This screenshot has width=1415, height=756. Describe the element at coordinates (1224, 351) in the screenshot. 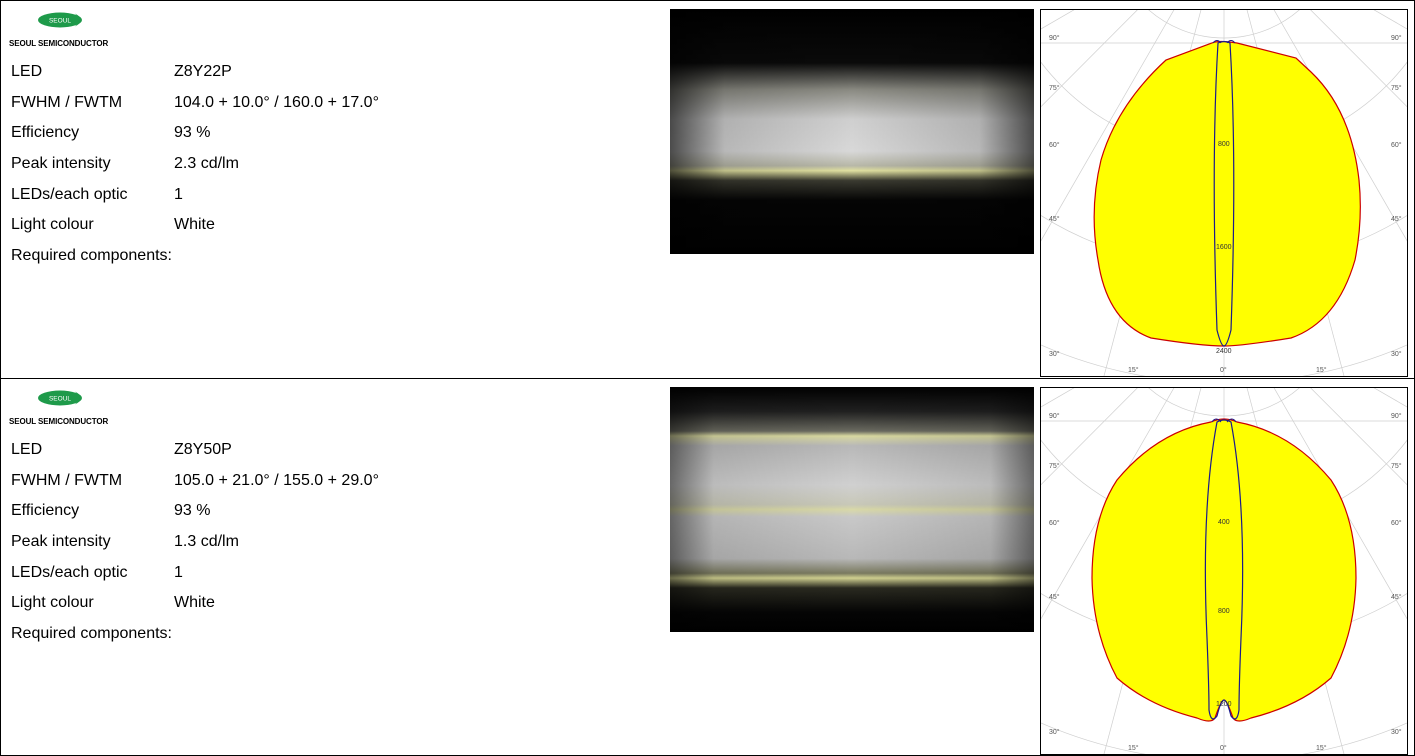

I see `polar-ring-value: 2400` at that location.